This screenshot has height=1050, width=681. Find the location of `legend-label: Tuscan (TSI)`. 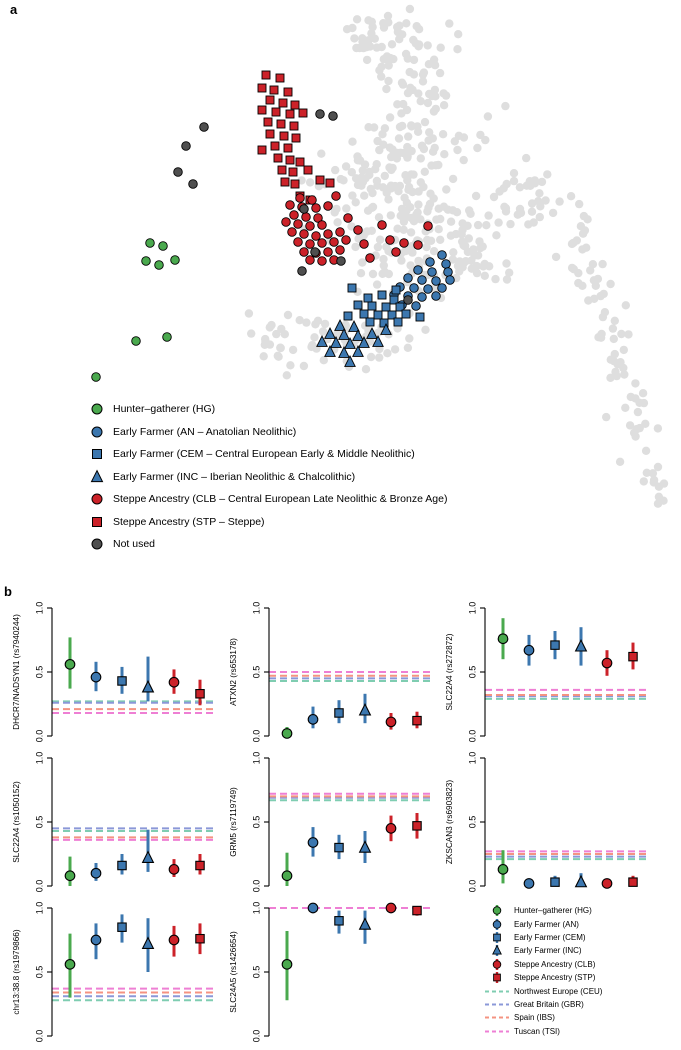

legend-label: Tuscan (TSI) is located at coordinates (537, 1031).